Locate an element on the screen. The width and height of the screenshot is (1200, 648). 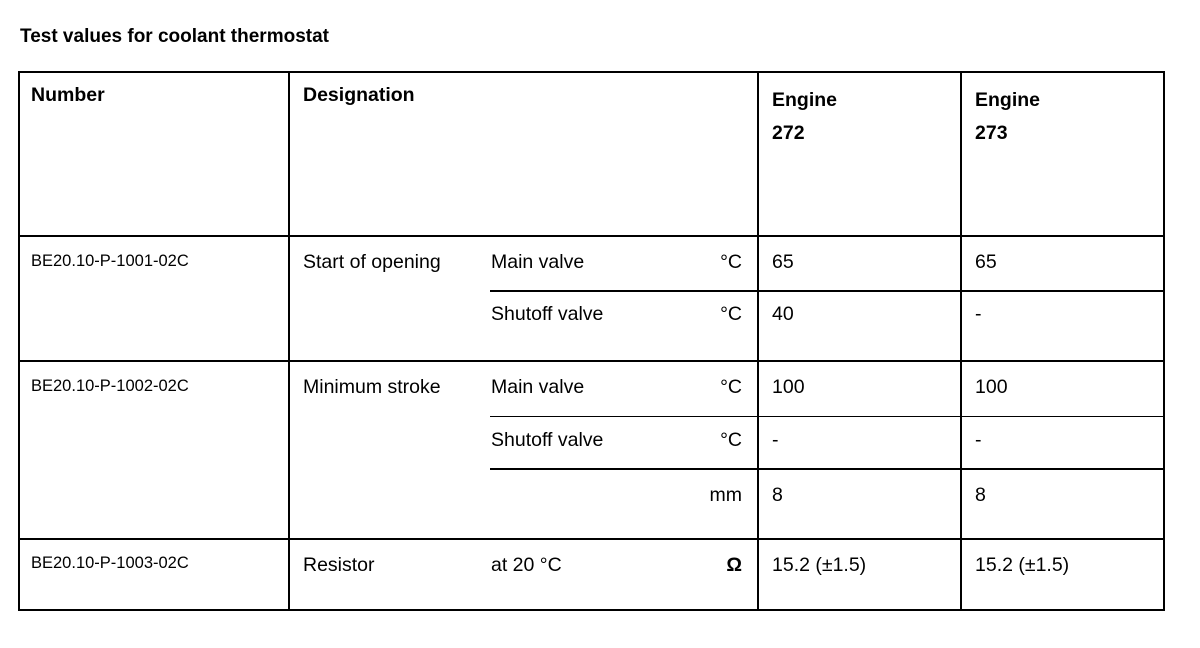
value-273: 15.2 (±1.5) is located at coordinates (1022, 565).